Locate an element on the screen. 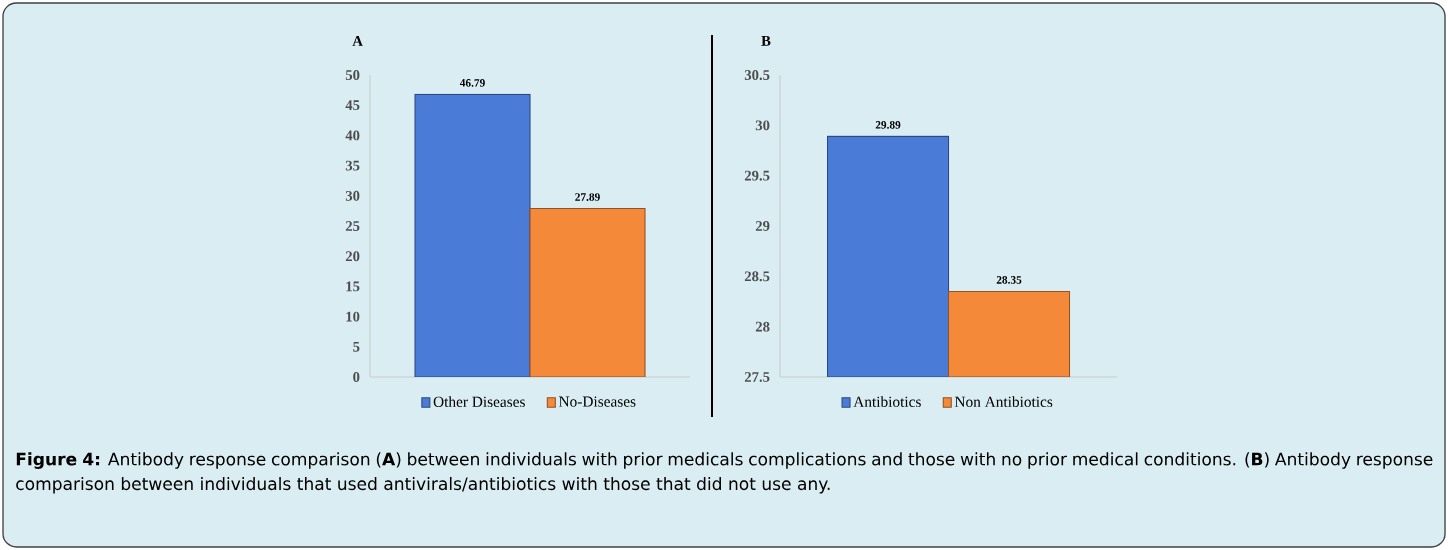 The width and height of the screenshot is (1448, 550). y-tick-label: 50 is located at coordinates (352, 75).